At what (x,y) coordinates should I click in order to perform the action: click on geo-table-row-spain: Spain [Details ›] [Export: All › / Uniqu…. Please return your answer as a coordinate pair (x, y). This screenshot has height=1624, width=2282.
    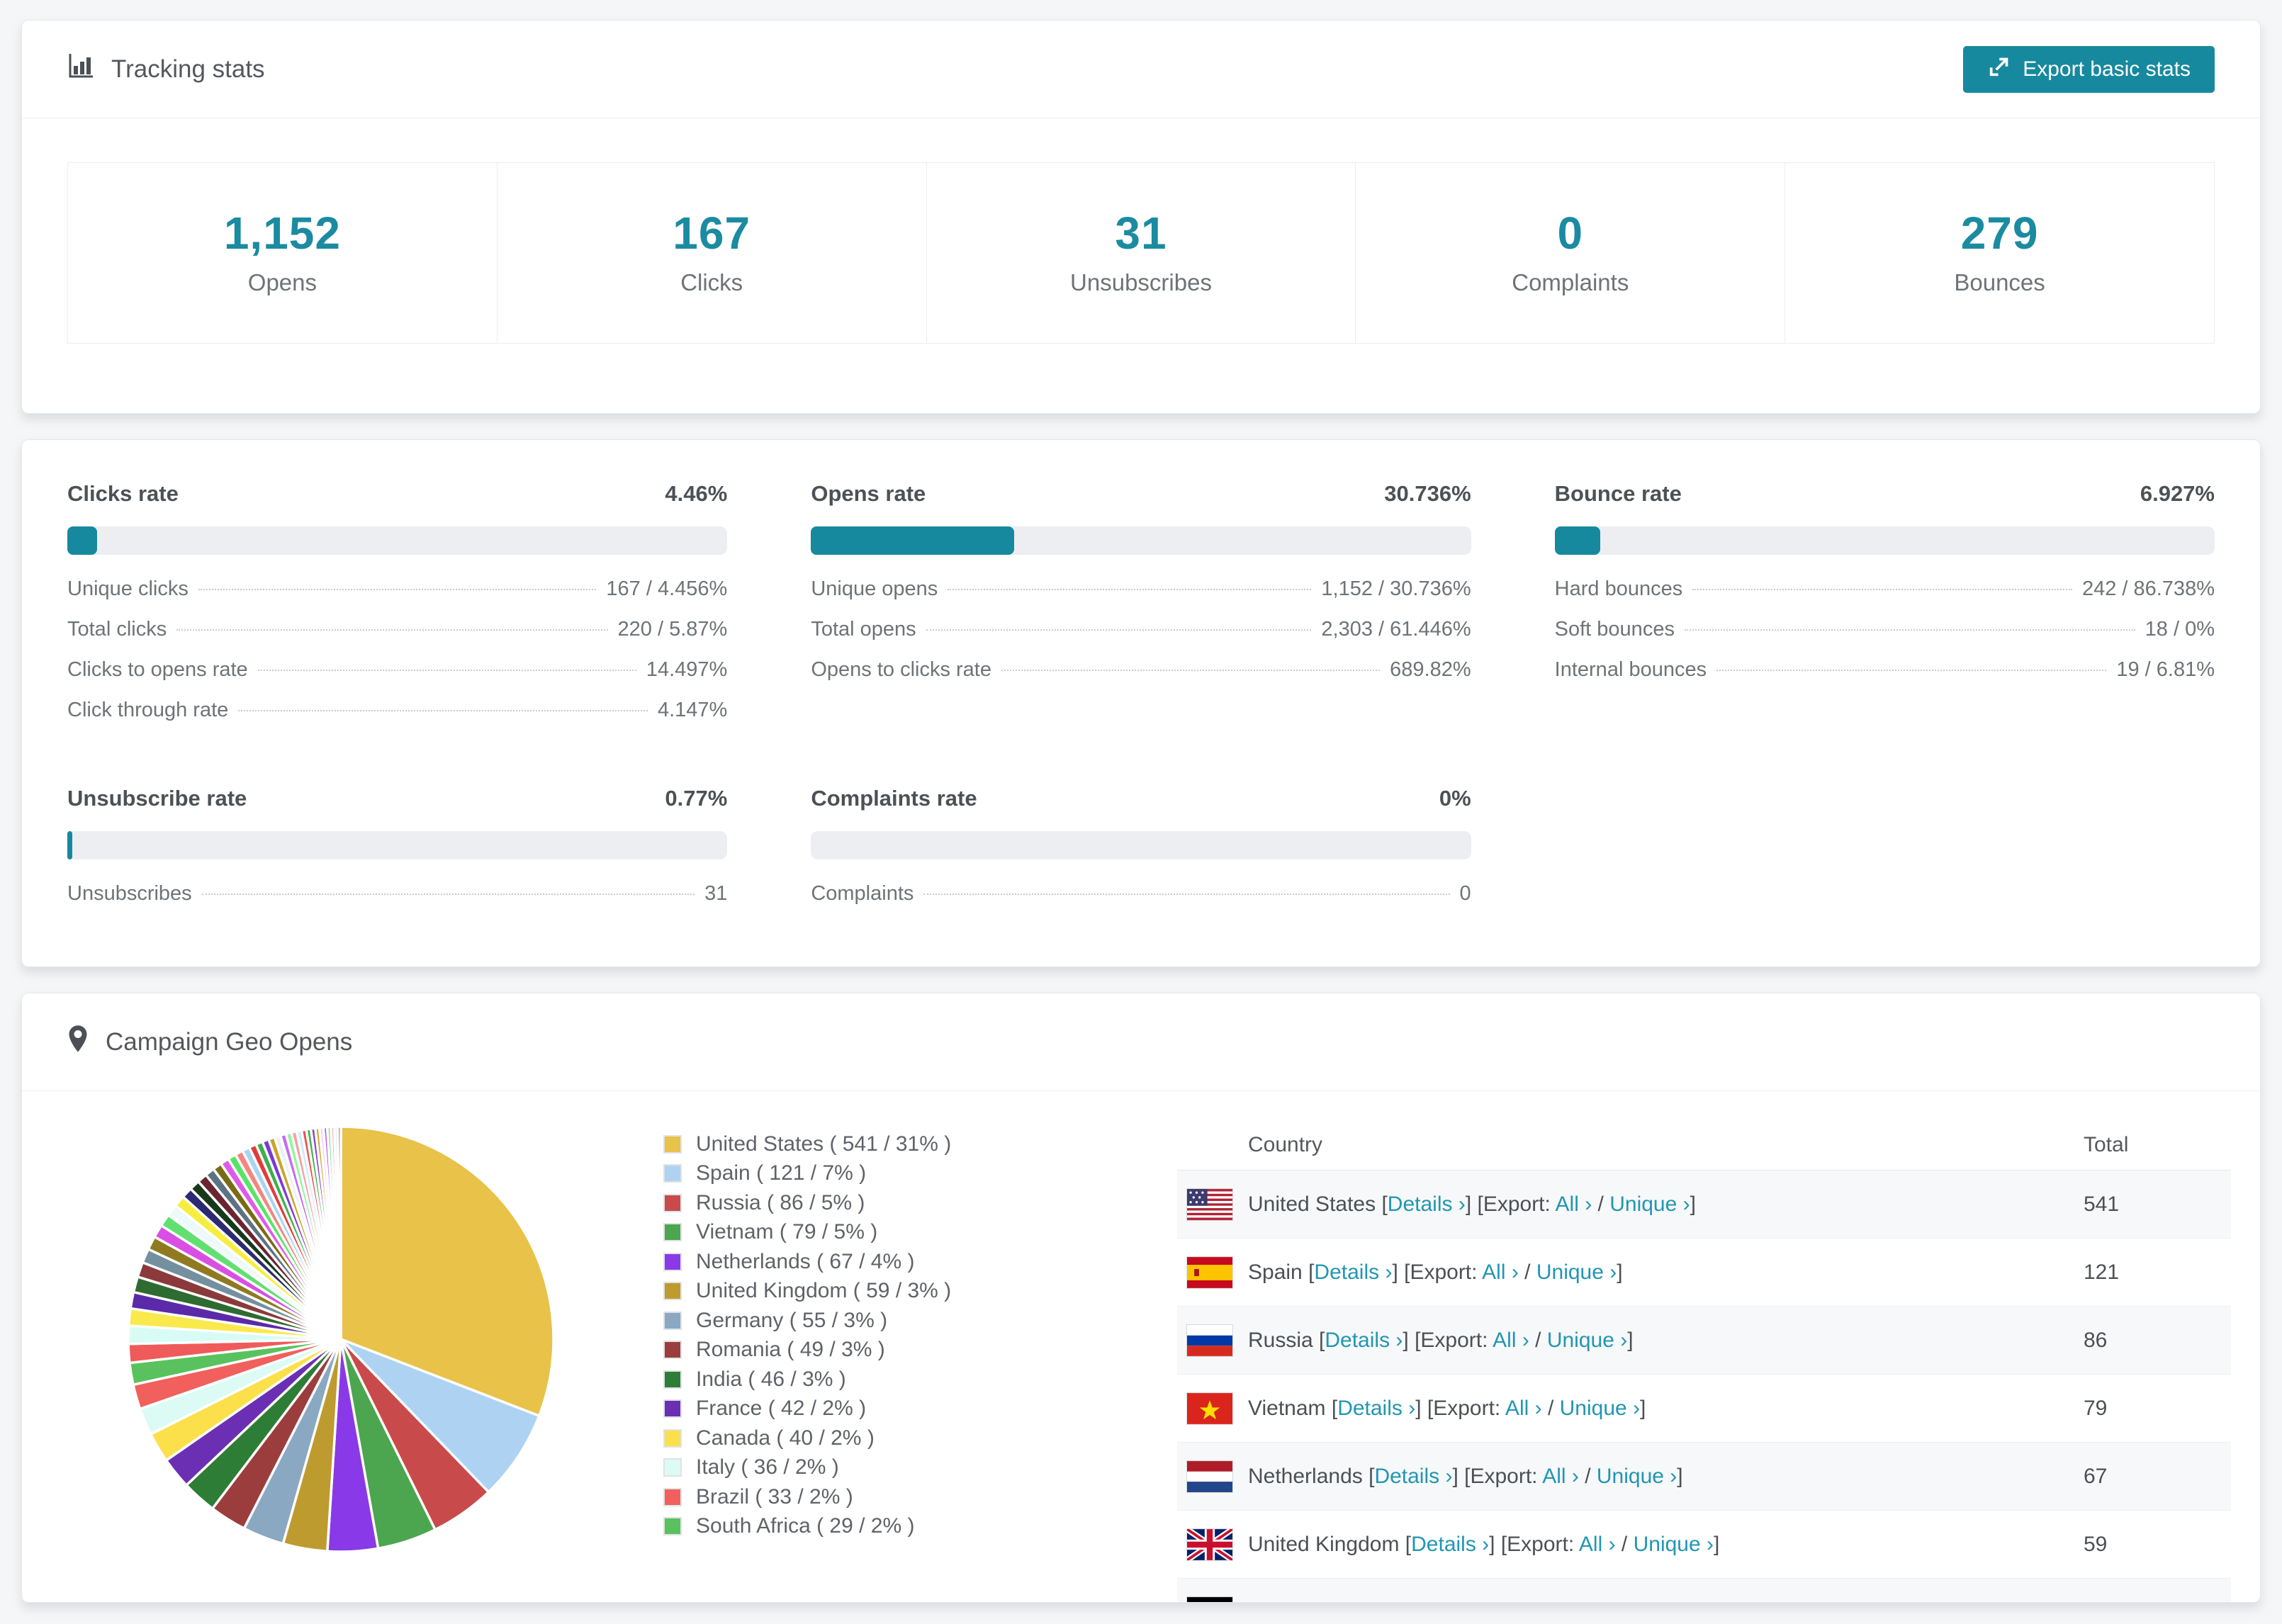
    Looking at the image, I should click on (1704, 1273).